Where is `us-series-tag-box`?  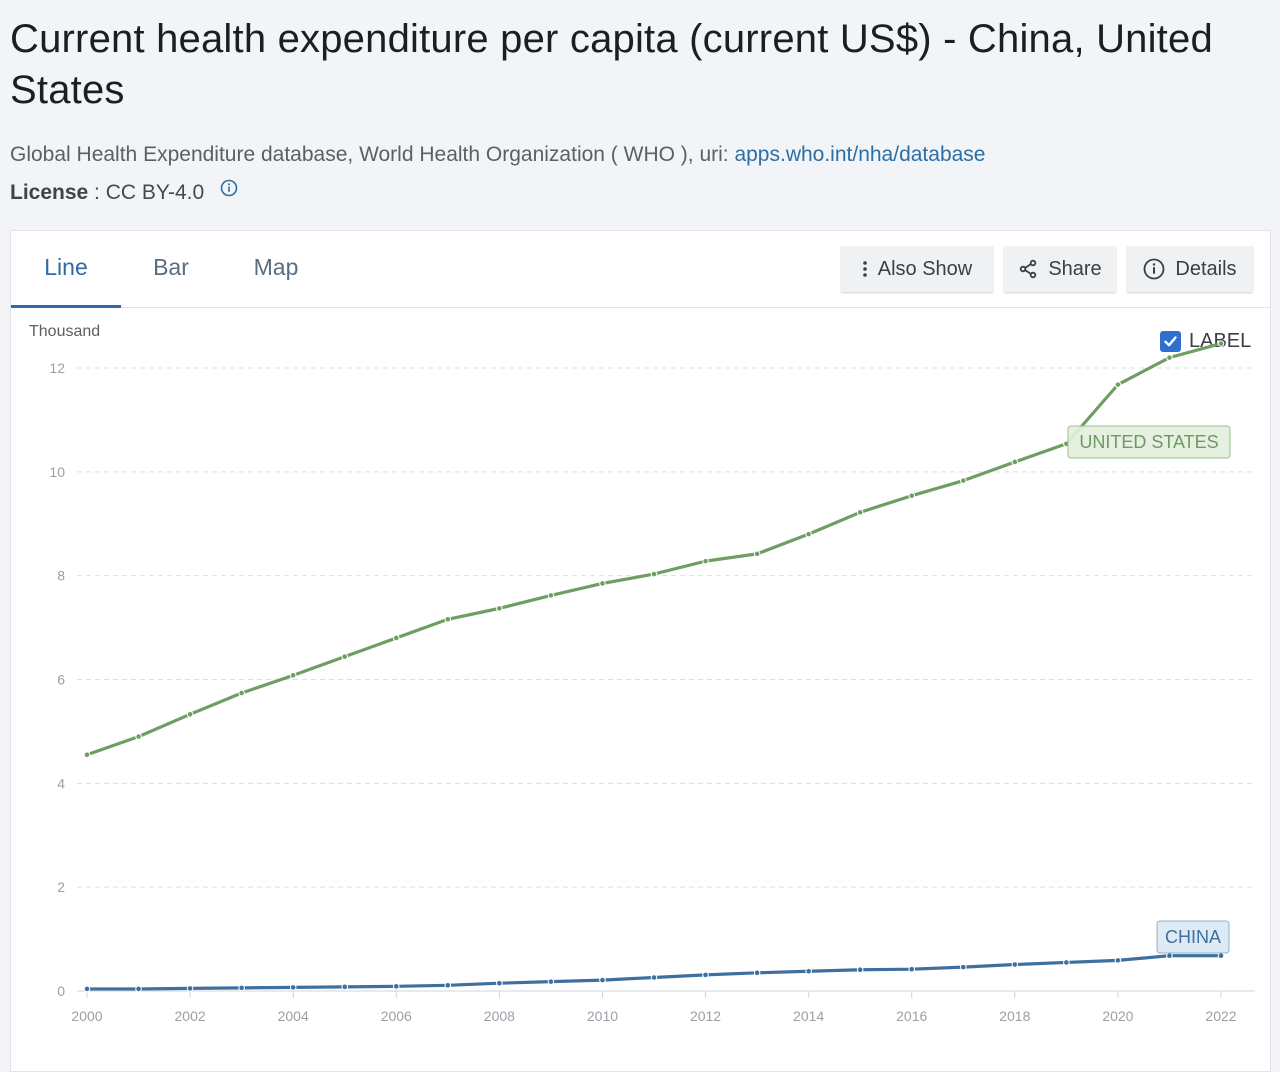 us-series-tag-box is located at coordinates (1149, 442).